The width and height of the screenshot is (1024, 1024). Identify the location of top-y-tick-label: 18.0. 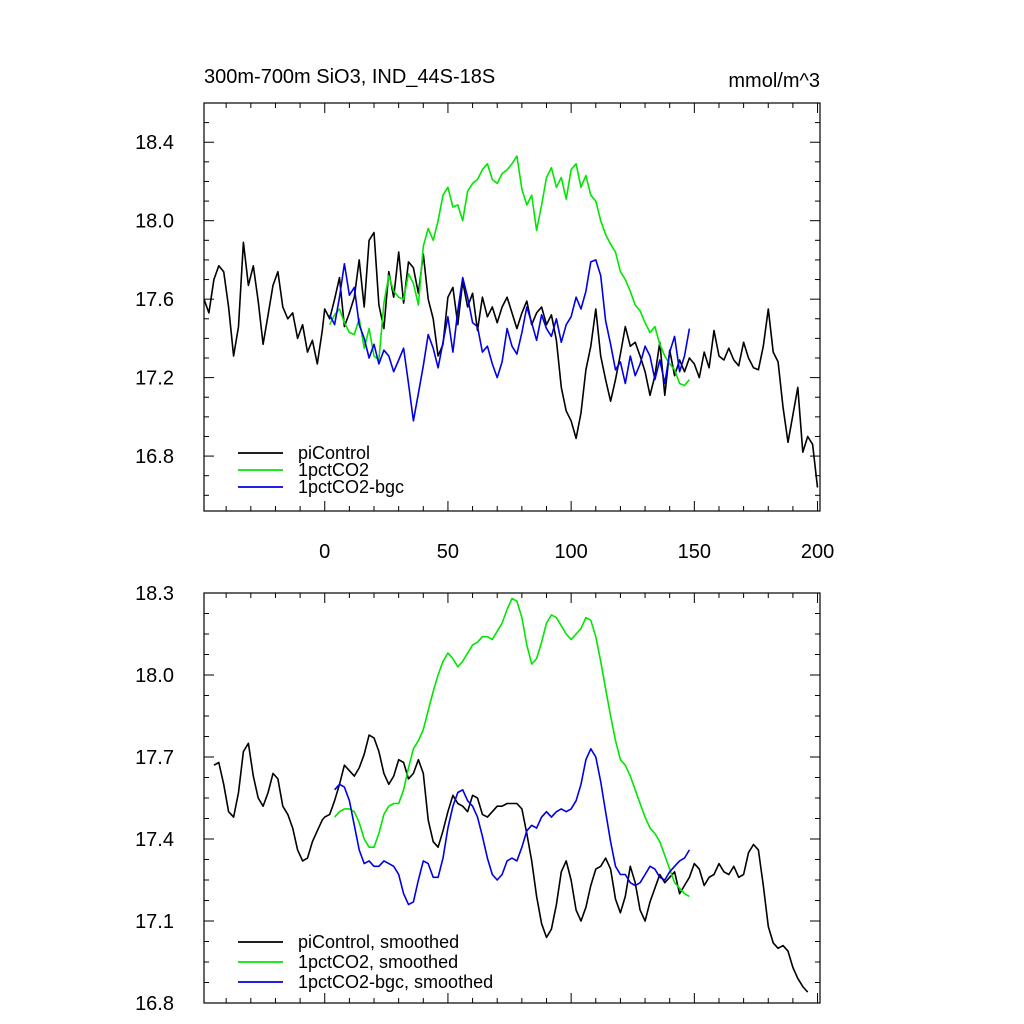
(154, 222).